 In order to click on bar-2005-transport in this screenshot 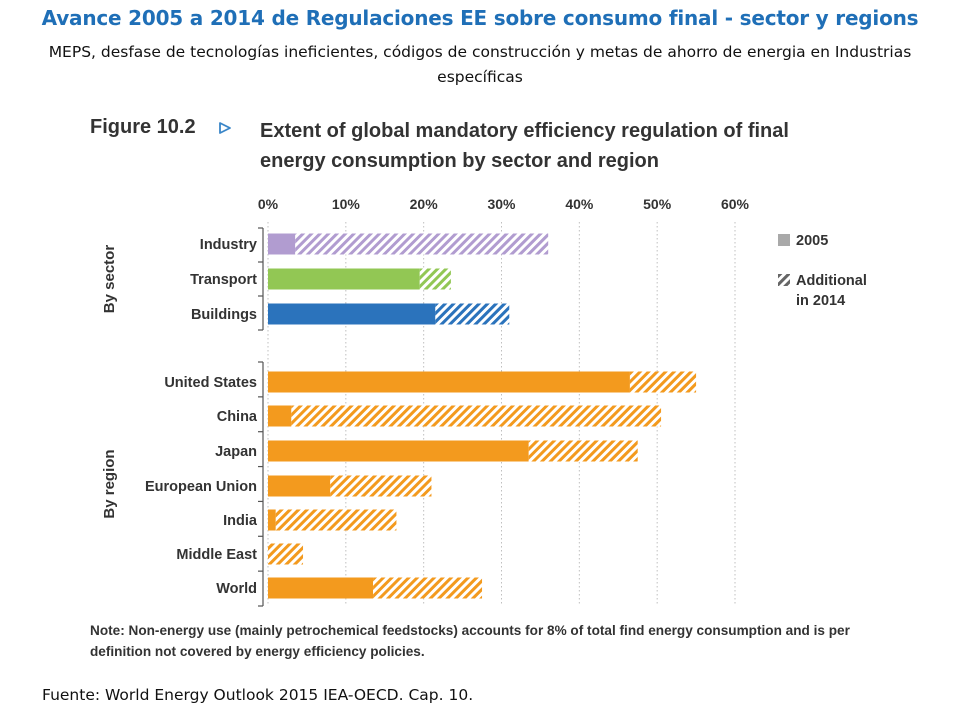, I will do `click(344, 279)`.